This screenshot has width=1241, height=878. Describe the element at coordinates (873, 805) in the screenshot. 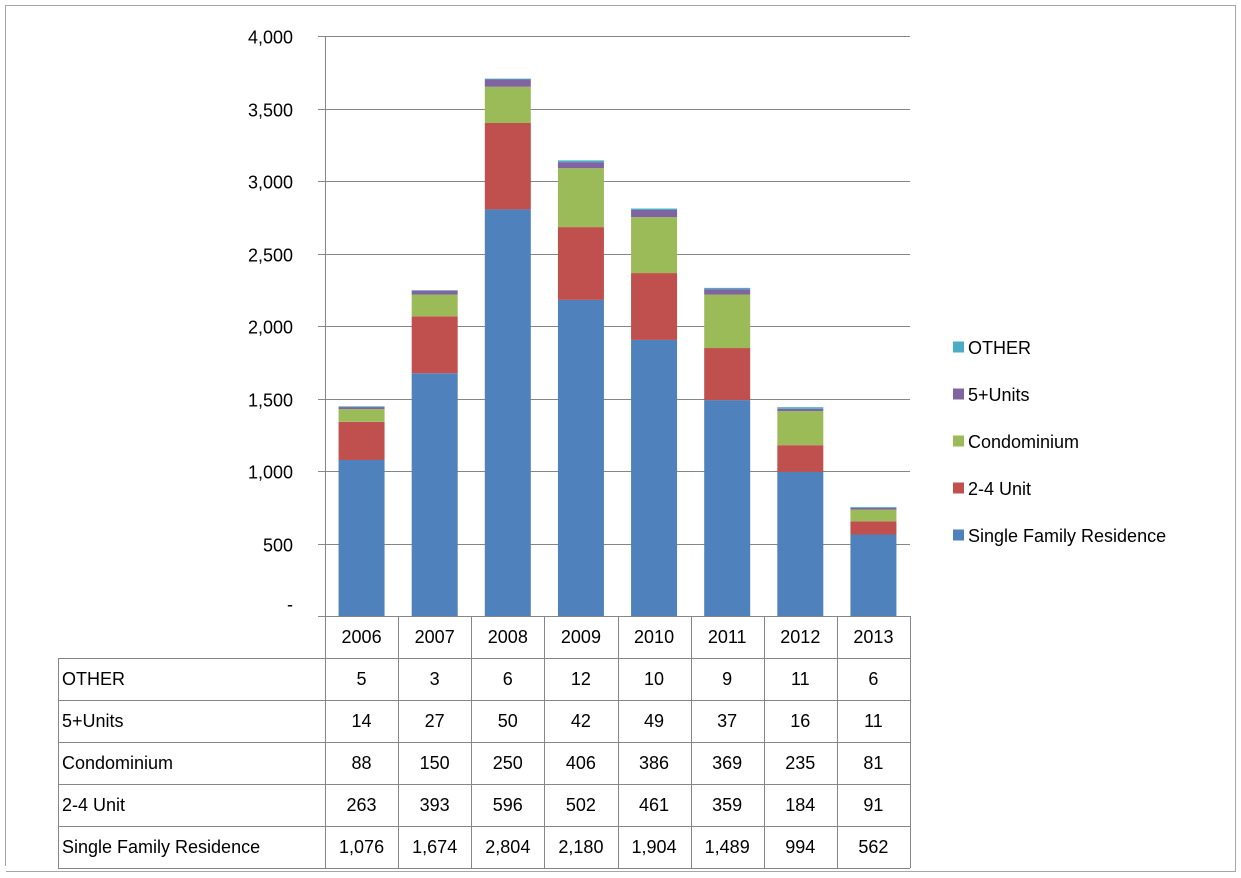

I see `table-cell-2-4-unit-2013: 91` at that location.